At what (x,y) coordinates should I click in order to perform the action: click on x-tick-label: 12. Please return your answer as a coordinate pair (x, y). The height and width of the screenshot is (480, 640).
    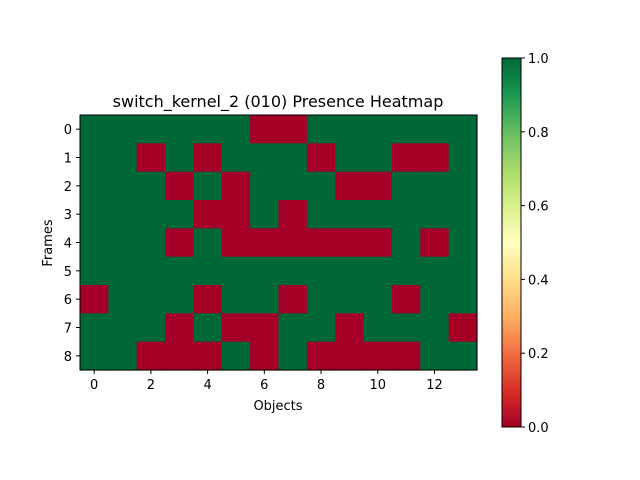
    Looking at the image, I should click on (434, 385).